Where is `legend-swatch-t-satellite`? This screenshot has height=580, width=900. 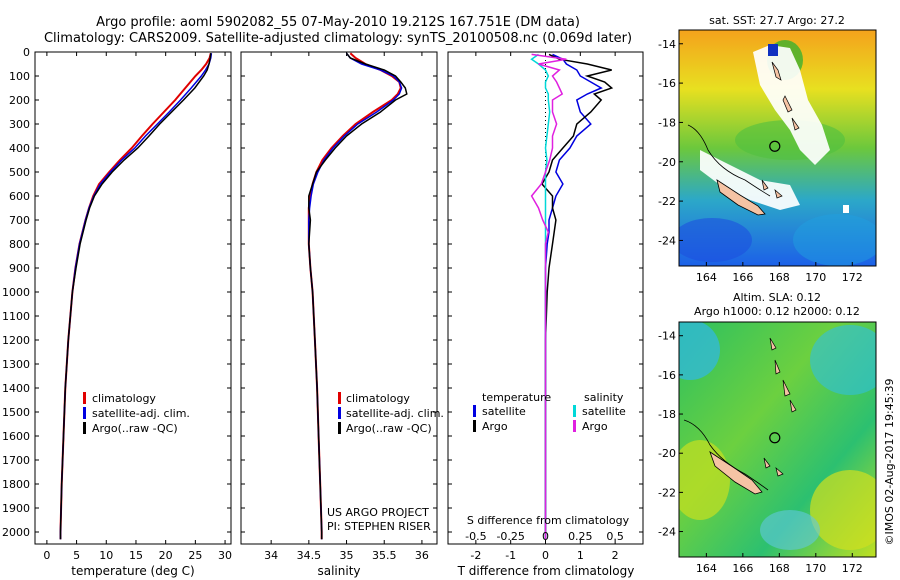
legend-swatch-t-satellite is located at coordinates (474, 411).